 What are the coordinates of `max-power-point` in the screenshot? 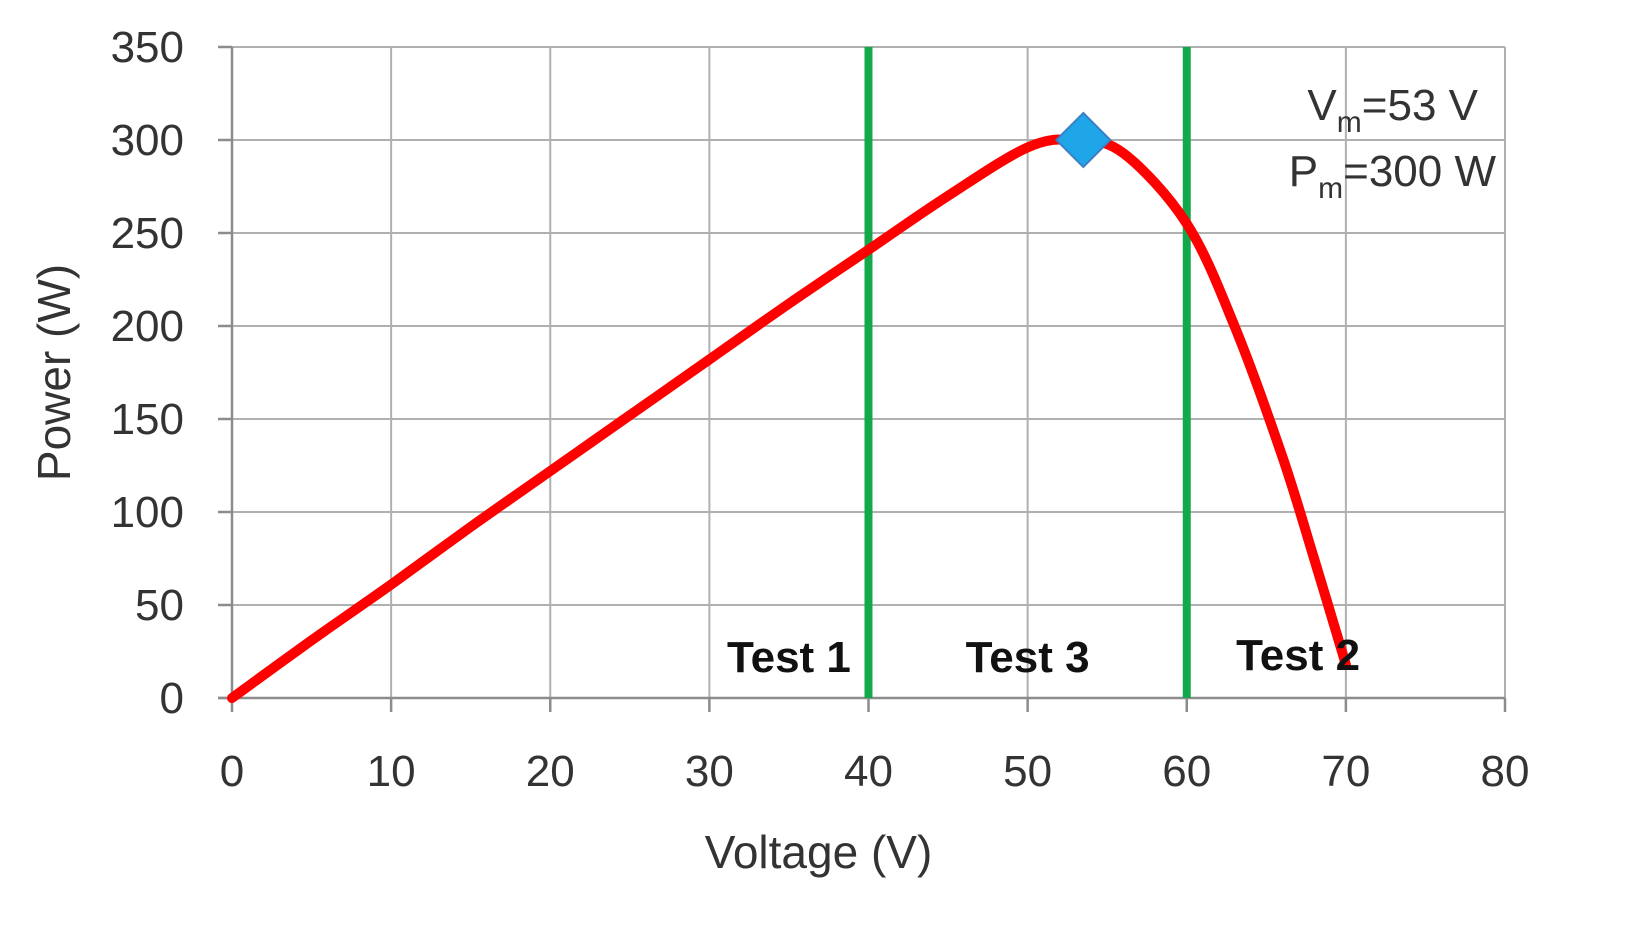 It's located at (1083, 140).